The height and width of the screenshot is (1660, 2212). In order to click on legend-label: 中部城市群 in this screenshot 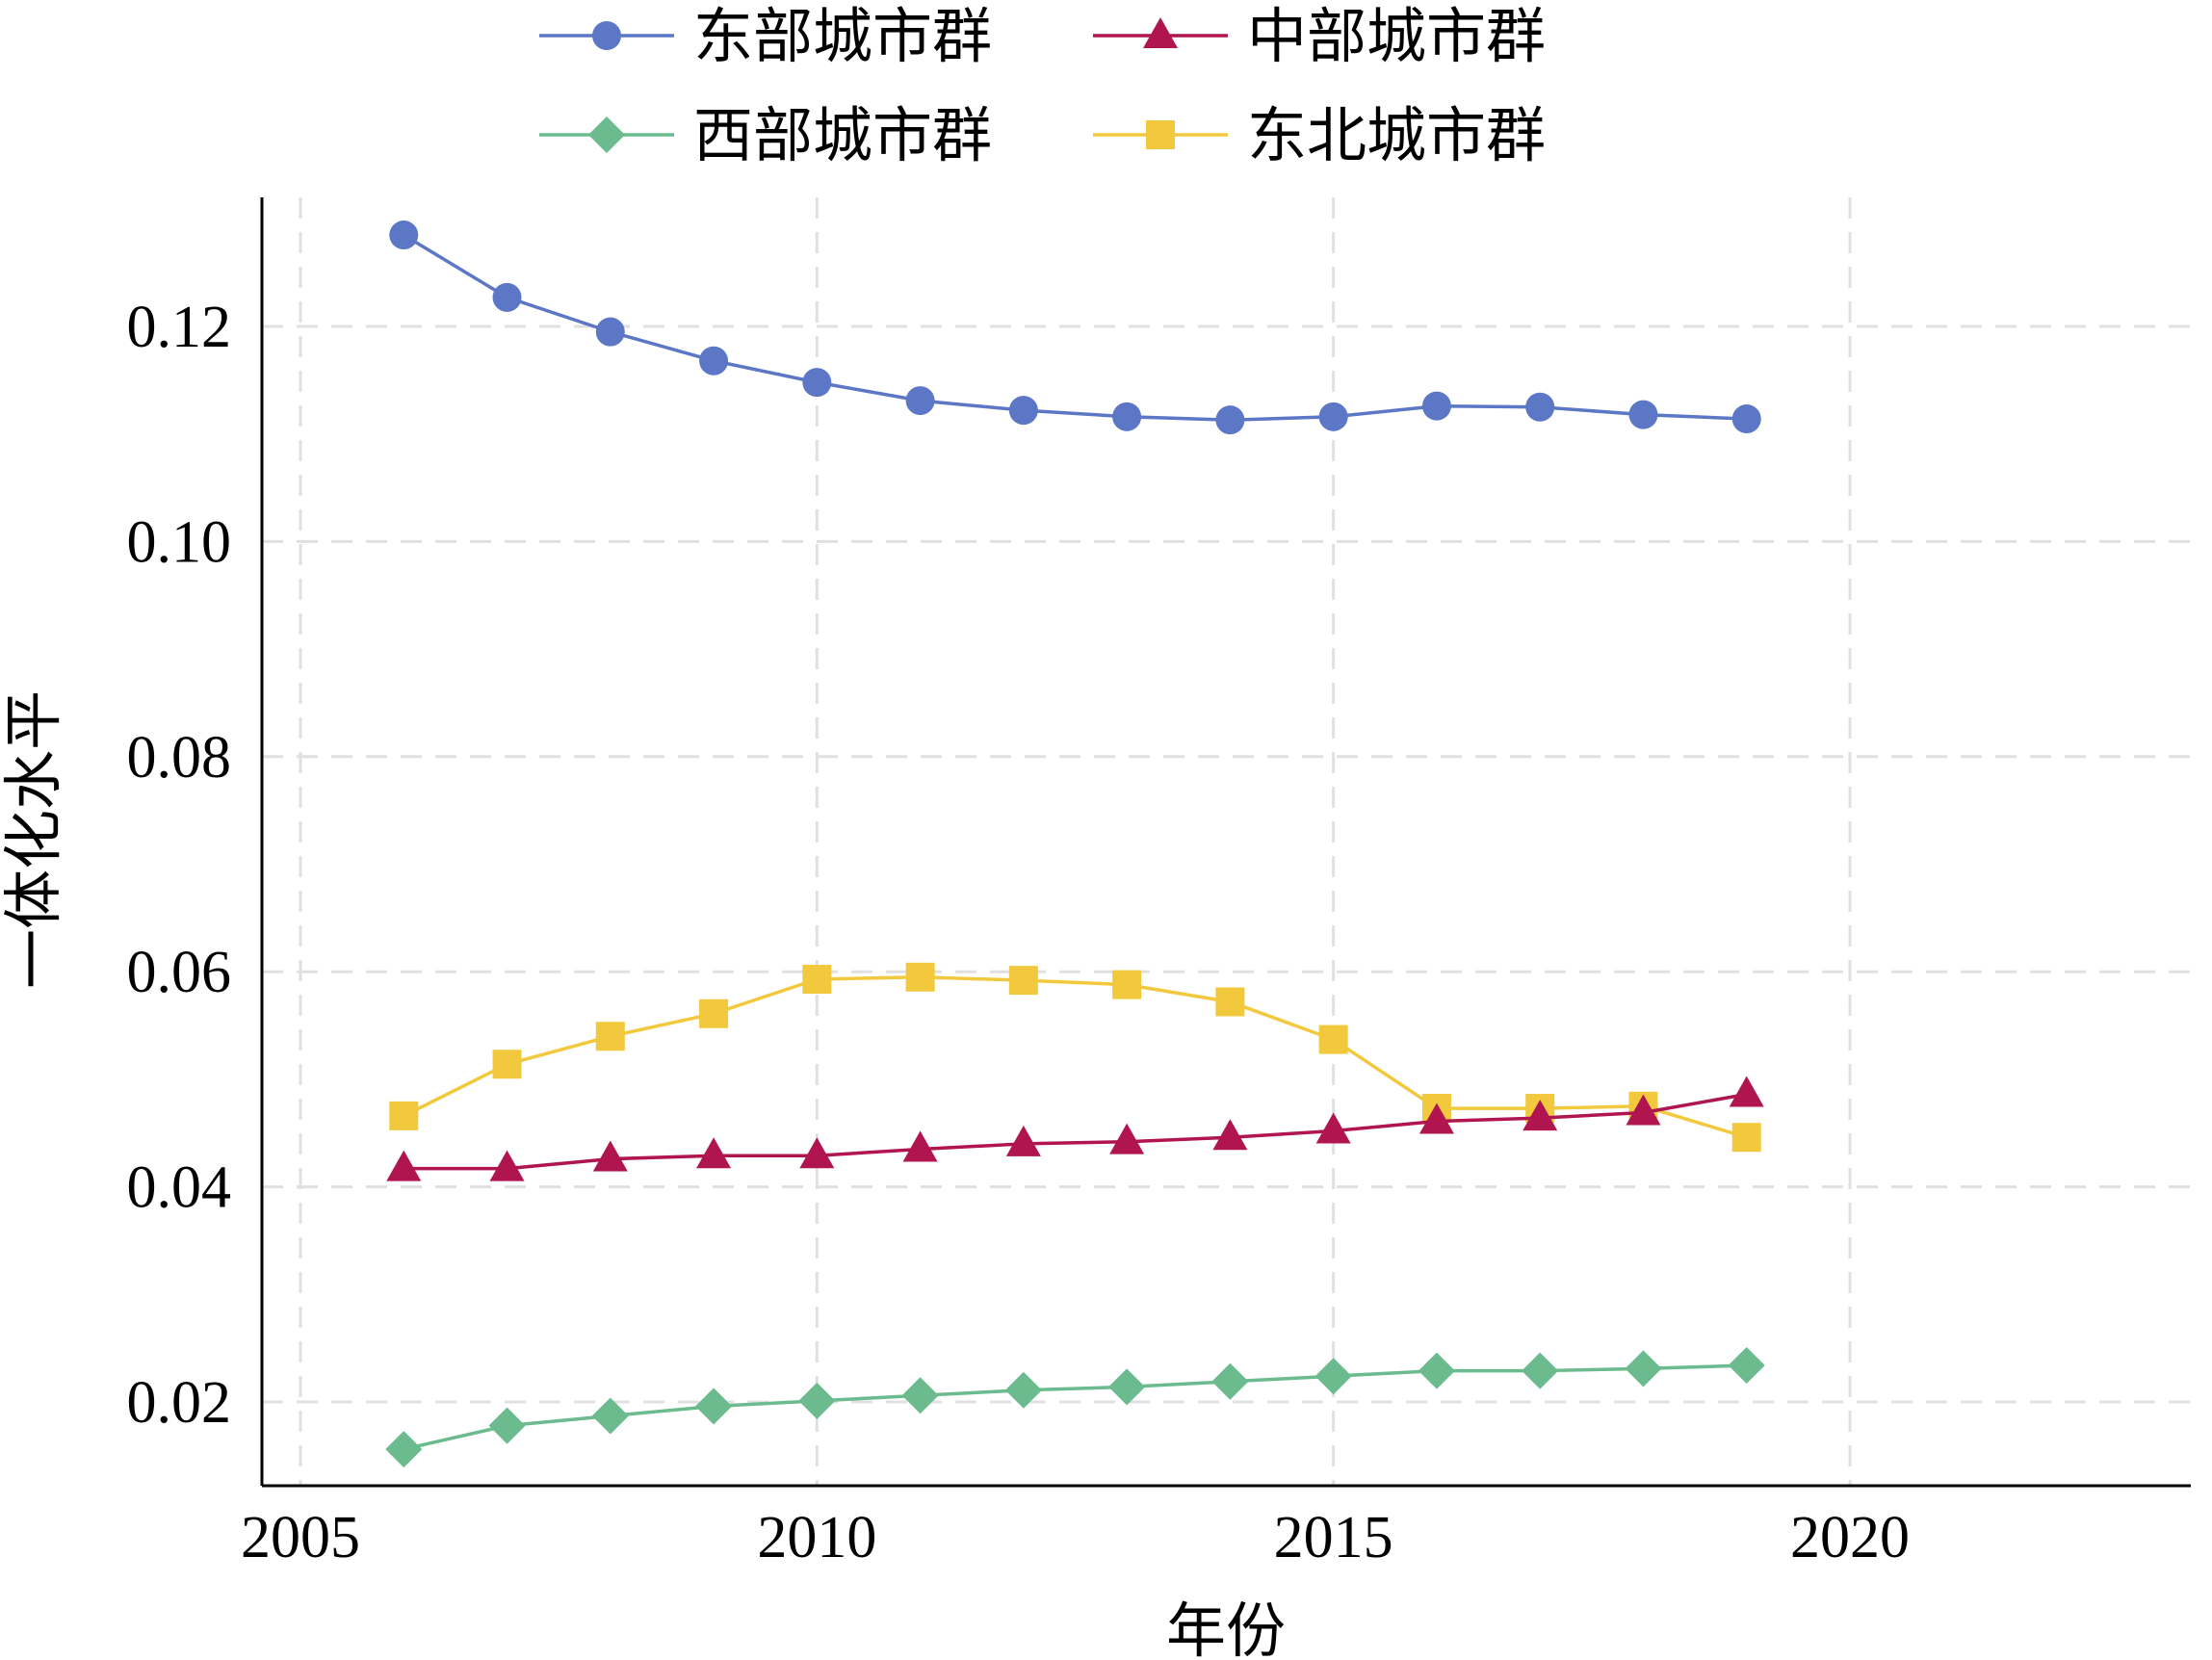, I will do `click(1396, 36)`.